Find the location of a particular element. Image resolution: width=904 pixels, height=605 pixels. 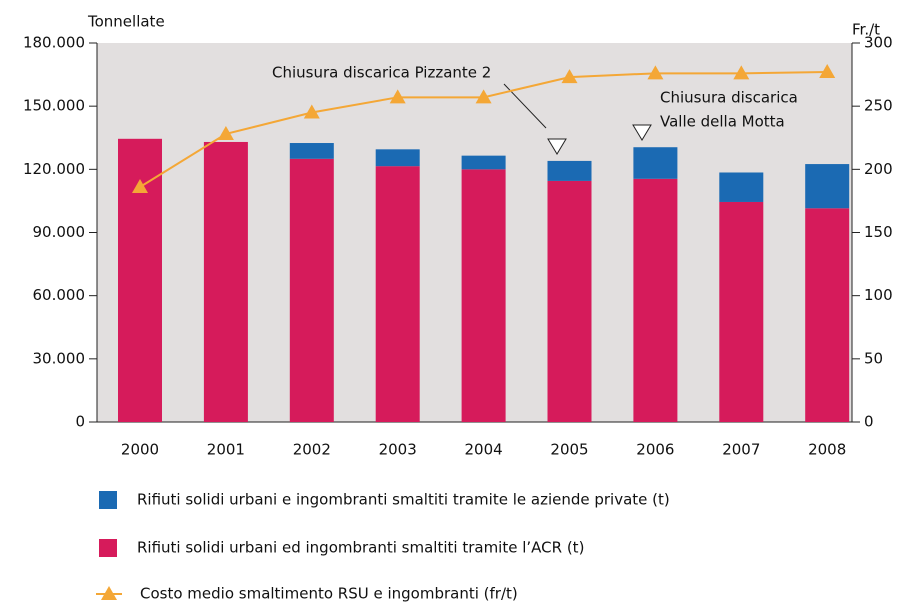

y-tick-label: 180.000 is located at coordinates (54, 43).